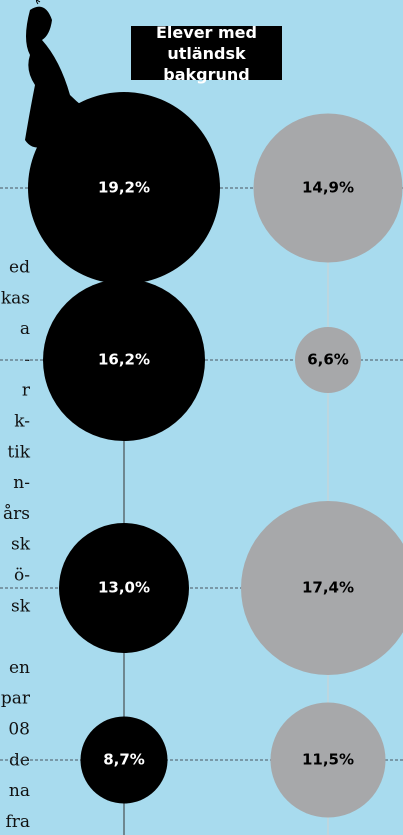  Describe the element at coordinates (19, 760) in the screenshot. I see `article-line: de` at that location.